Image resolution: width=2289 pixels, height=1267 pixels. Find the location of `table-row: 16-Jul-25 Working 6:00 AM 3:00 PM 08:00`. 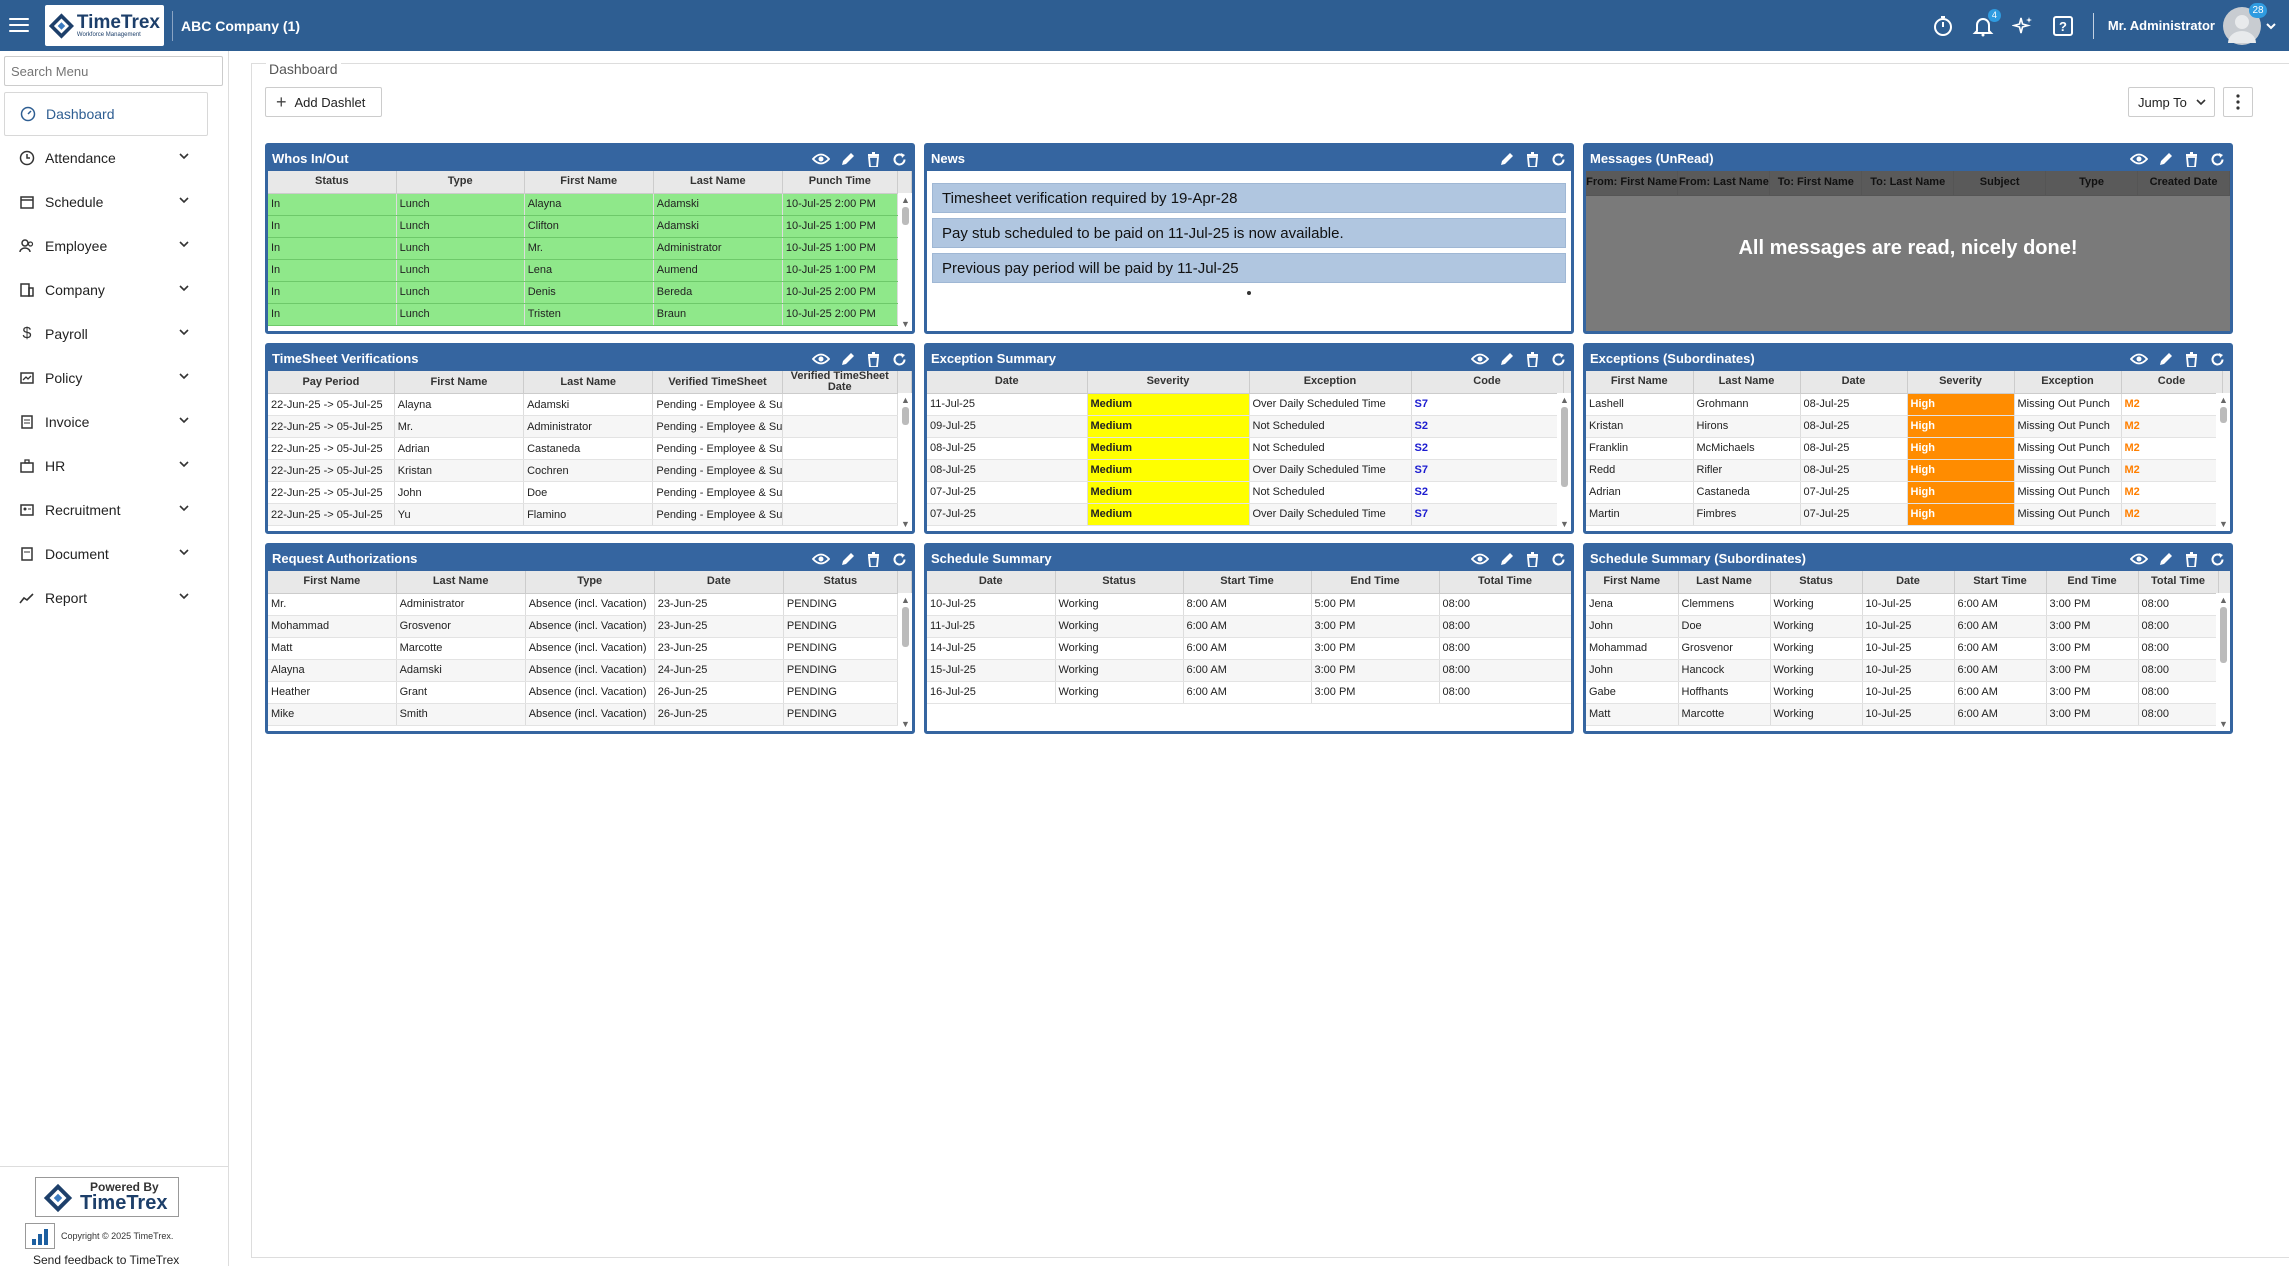

table-row: 16-Jul-25 Working 6:00 AM 3:00 PM 08:00 is located at coordinates (1249, 692).